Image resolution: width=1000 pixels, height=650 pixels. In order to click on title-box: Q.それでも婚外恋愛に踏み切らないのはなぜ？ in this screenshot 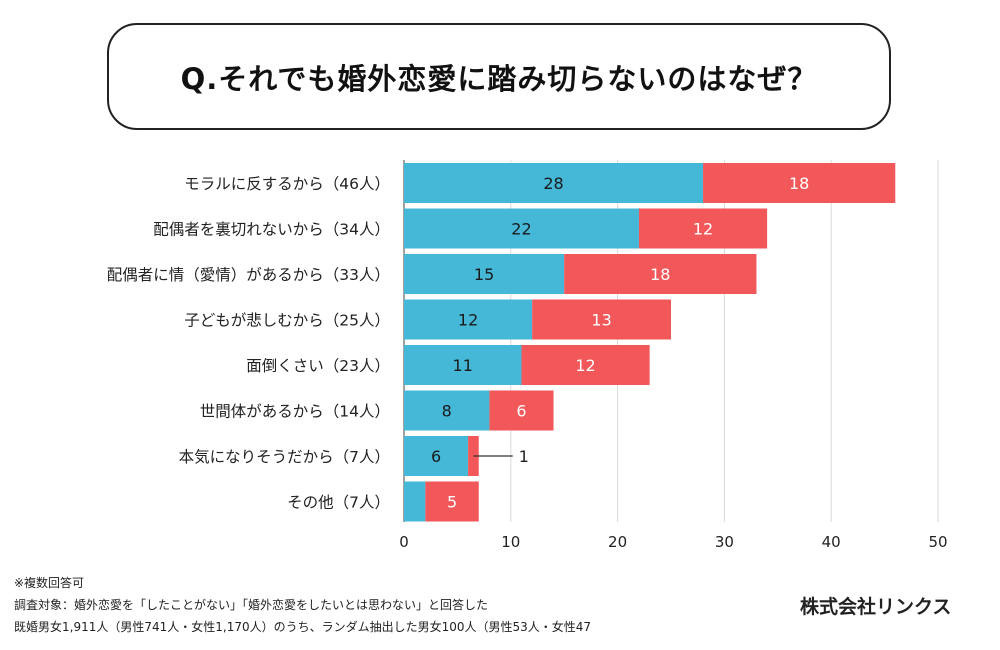, I will do `click(499, 76)`.